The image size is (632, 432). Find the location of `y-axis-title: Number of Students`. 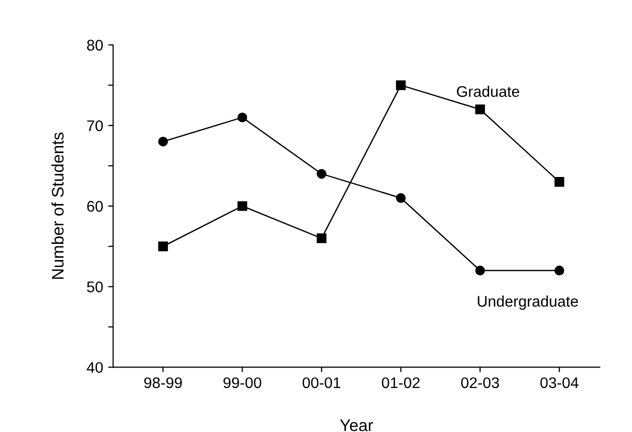

y-axis-title: Number of Students is located at coordinates (57, 205).